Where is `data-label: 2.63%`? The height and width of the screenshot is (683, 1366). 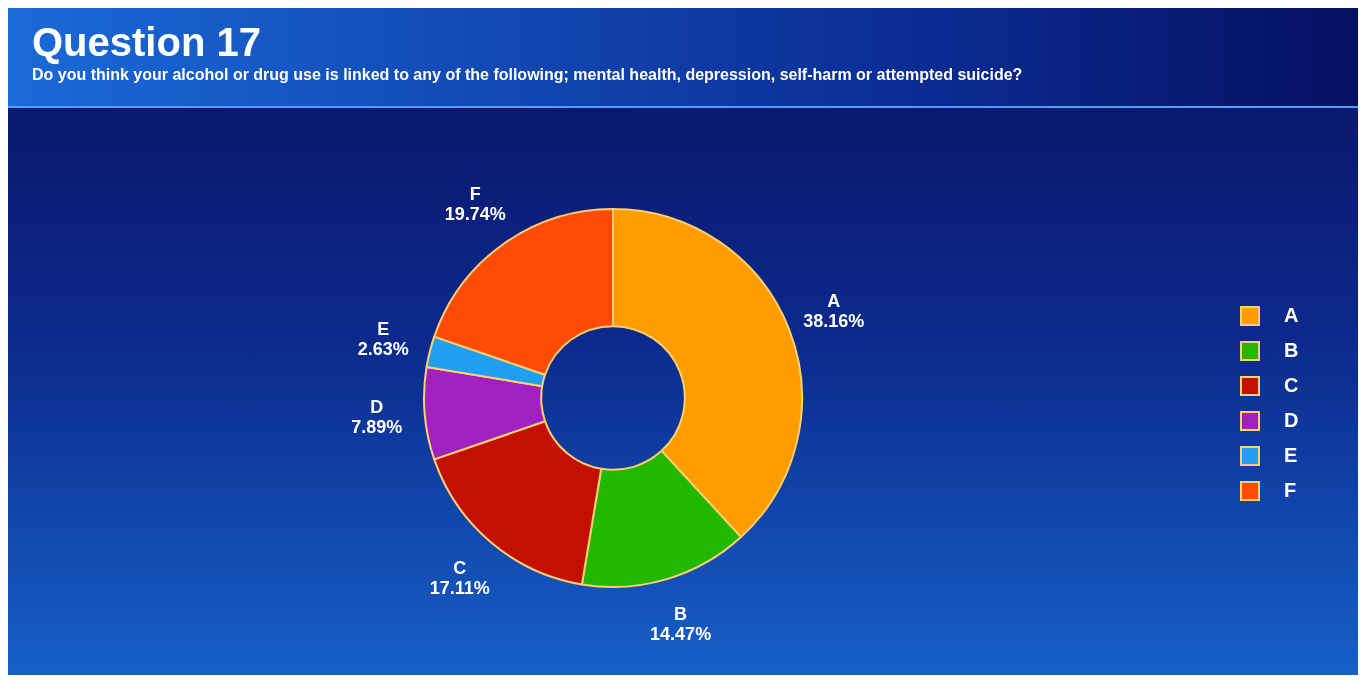 data-label: 2.63% is located at coordinates (383, 348).